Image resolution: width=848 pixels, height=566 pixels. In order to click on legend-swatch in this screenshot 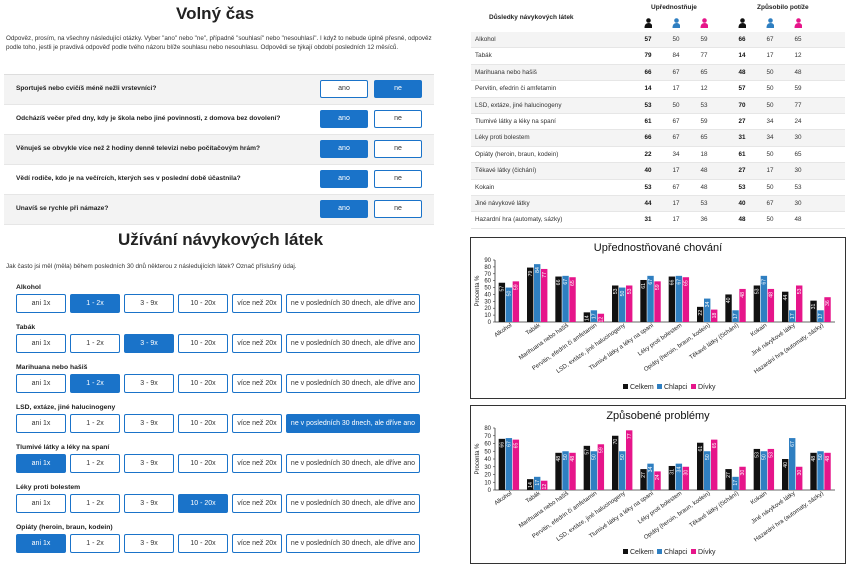, I will do `click(625, 551)`.